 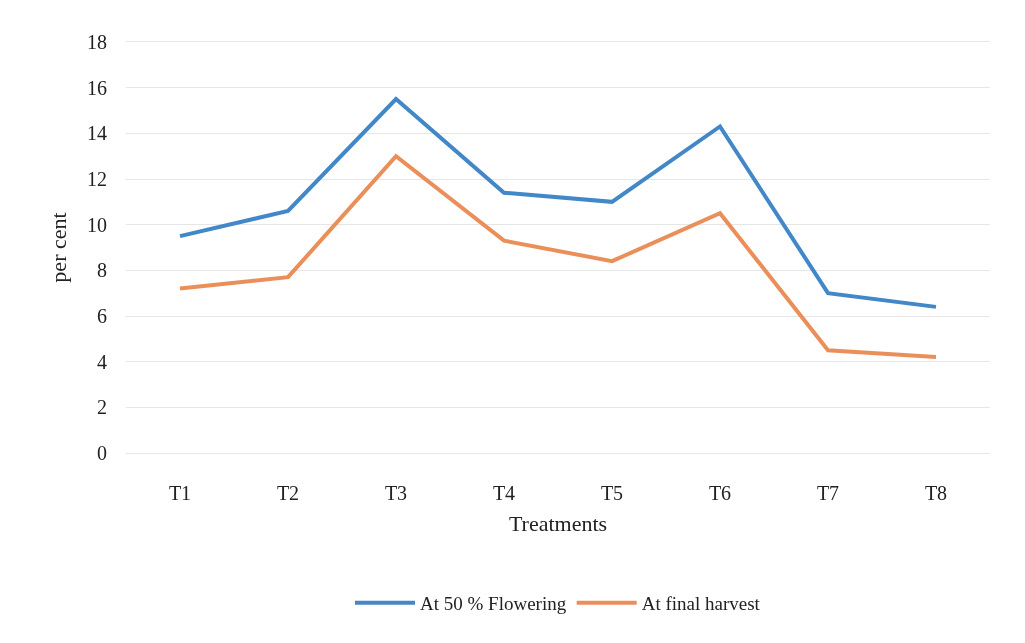 I want to click on x-tick-label: T6, so click(x=720, y=493).